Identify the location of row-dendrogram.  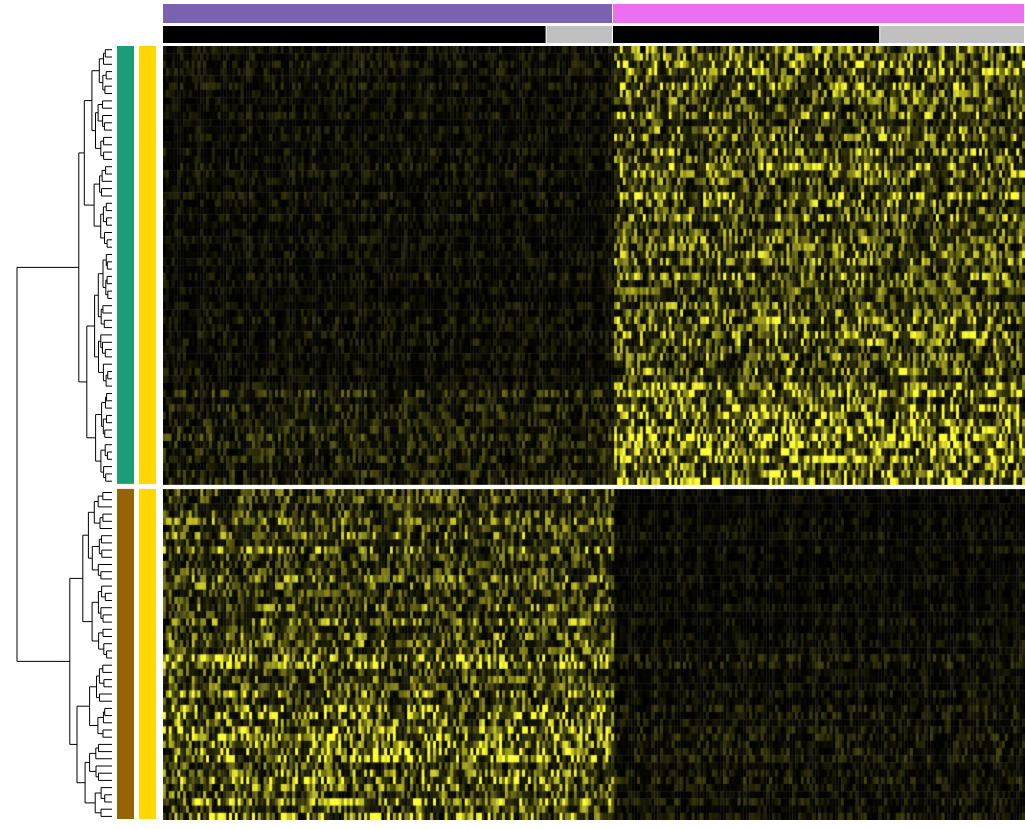
(64, 433).